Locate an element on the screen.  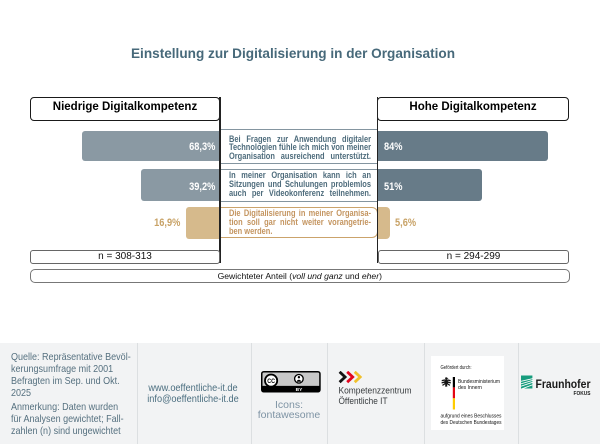
svg-text: Fraunhofer is located at coordinates (562, 383).